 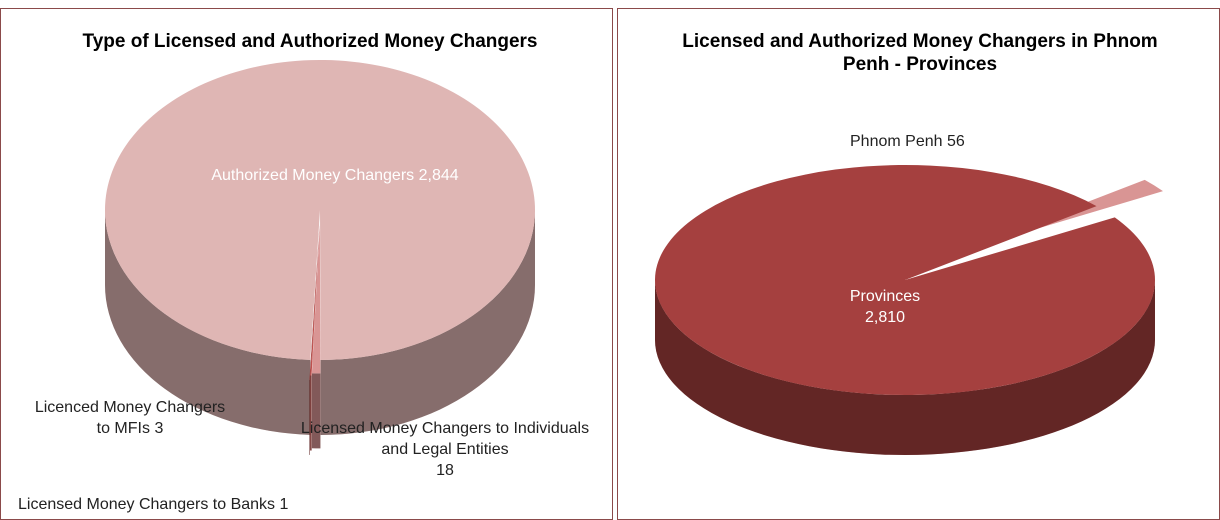 What do you see at coordinates (313, 175) in the screenshot?
I see `label-category: Authorized Money Changers` at bounding box center [313, 175].